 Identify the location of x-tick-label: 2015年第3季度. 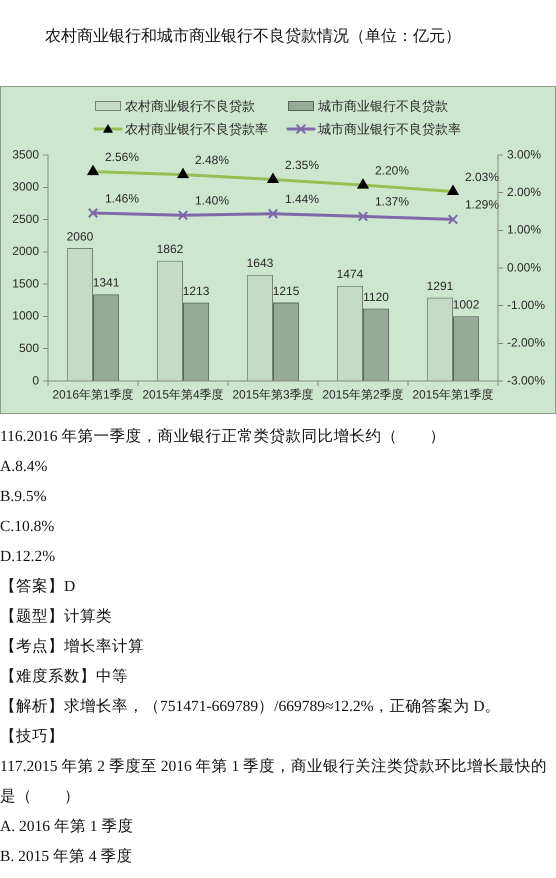
(273, 395).